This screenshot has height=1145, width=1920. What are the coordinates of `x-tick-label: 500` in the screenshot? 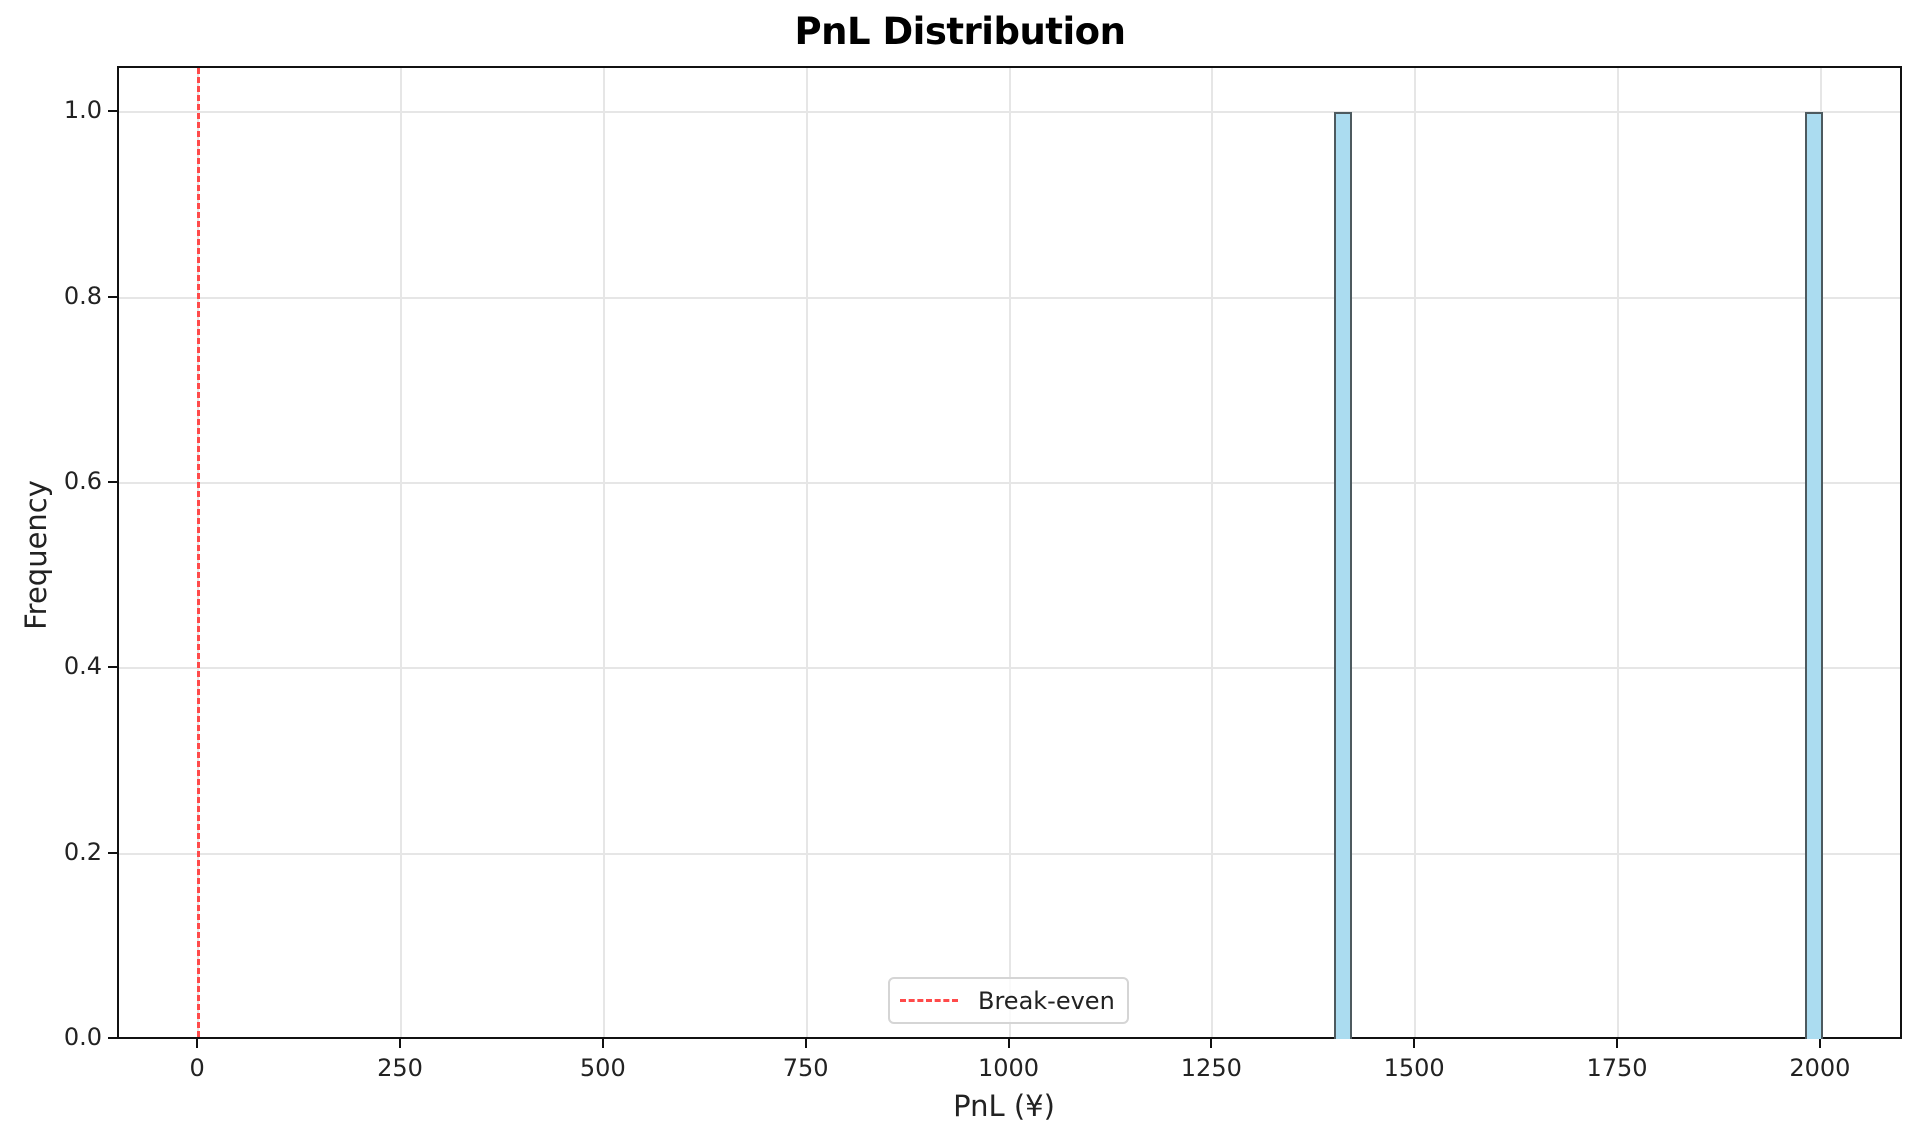 It's located at (602, 1068).